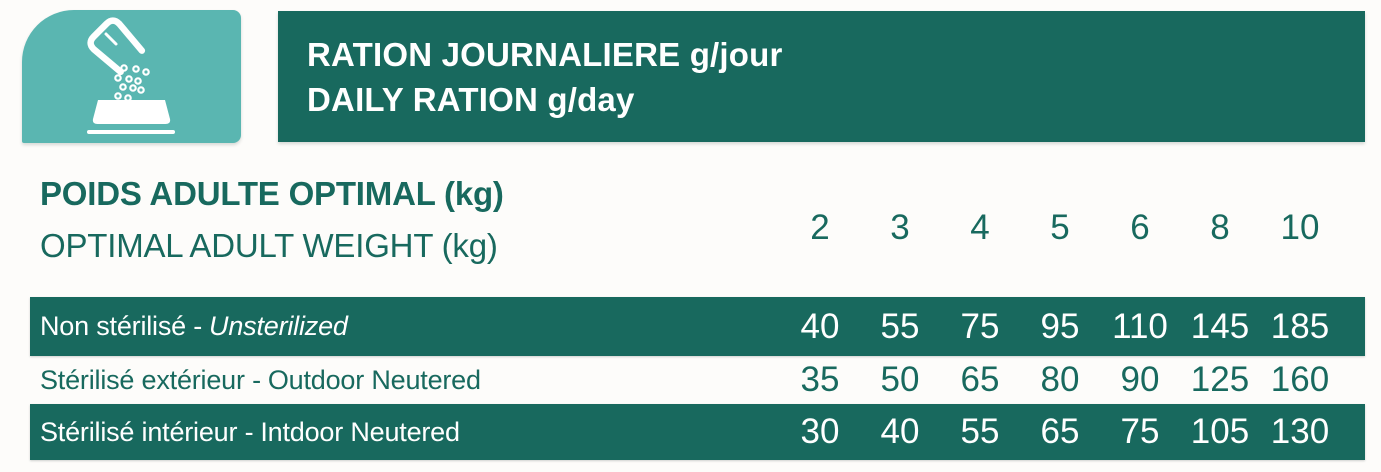  What do you see at coordinates (1300, 379) in the screenshot?
I see `ration-value: 160` at bounding box center [1300, 379].